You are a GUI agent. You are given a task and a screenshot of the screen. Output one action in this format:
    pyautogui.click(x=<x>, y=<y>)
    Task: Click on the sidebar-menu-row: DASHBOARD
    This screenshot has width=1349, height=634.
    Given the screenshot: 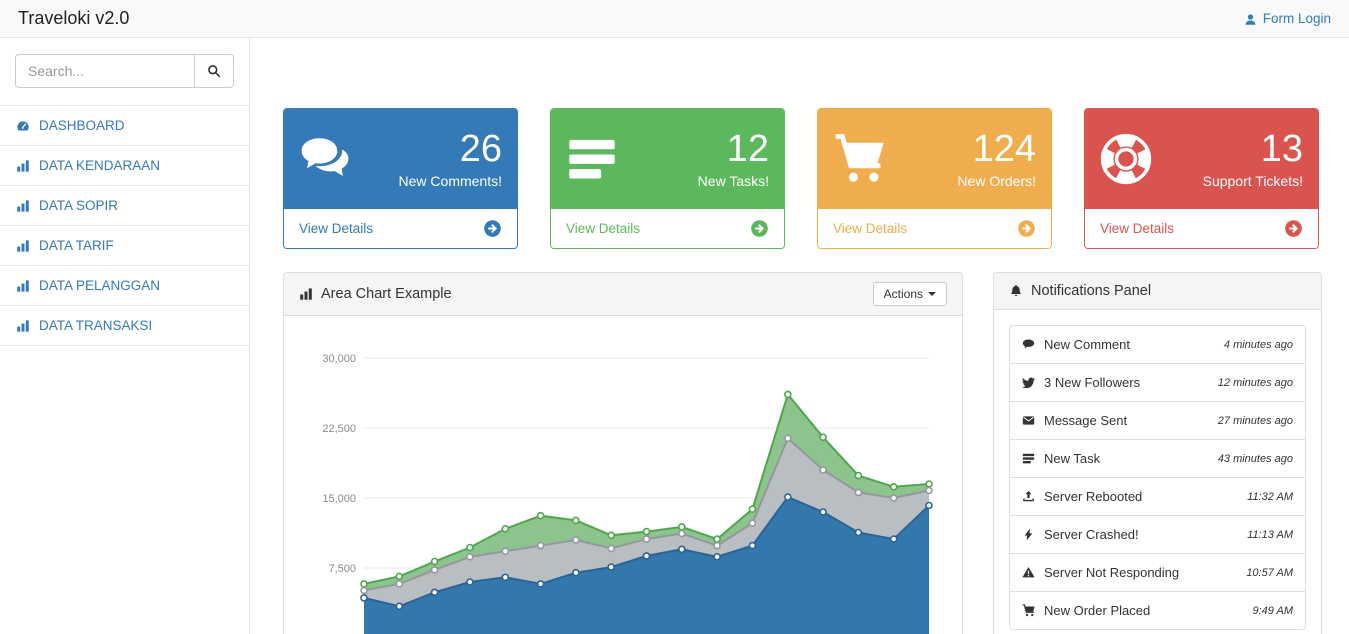 What is the action you would take?
    pyautogui.click(x=124, y=126)
    